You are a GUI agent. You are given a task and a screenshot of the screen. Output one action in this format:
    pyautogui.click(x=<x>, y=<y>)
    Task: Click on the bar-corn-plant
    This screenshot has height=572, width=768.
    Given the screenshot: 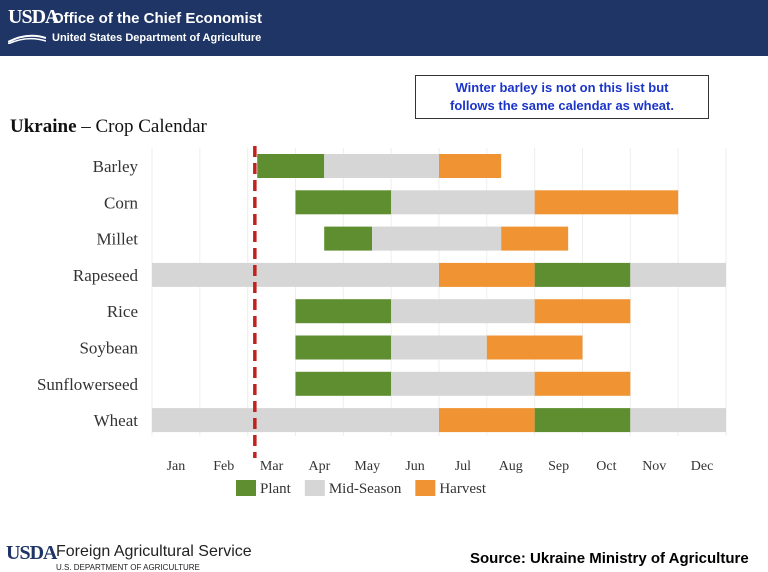 What is the action you would take?
    pyautogui.click(x=343, y=202)
    